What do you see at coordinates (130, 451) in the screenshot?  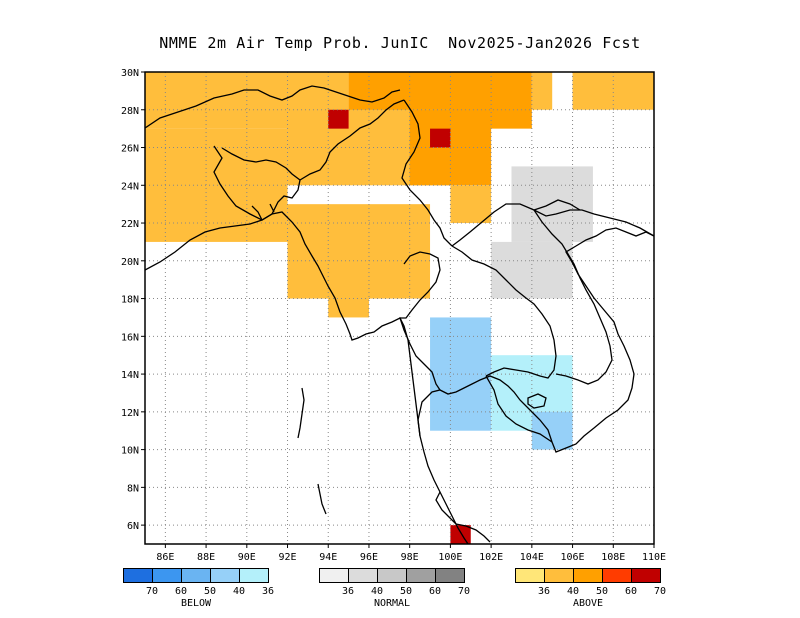 I see `y-tick-label: 10N` at bounding box center [130, 451].